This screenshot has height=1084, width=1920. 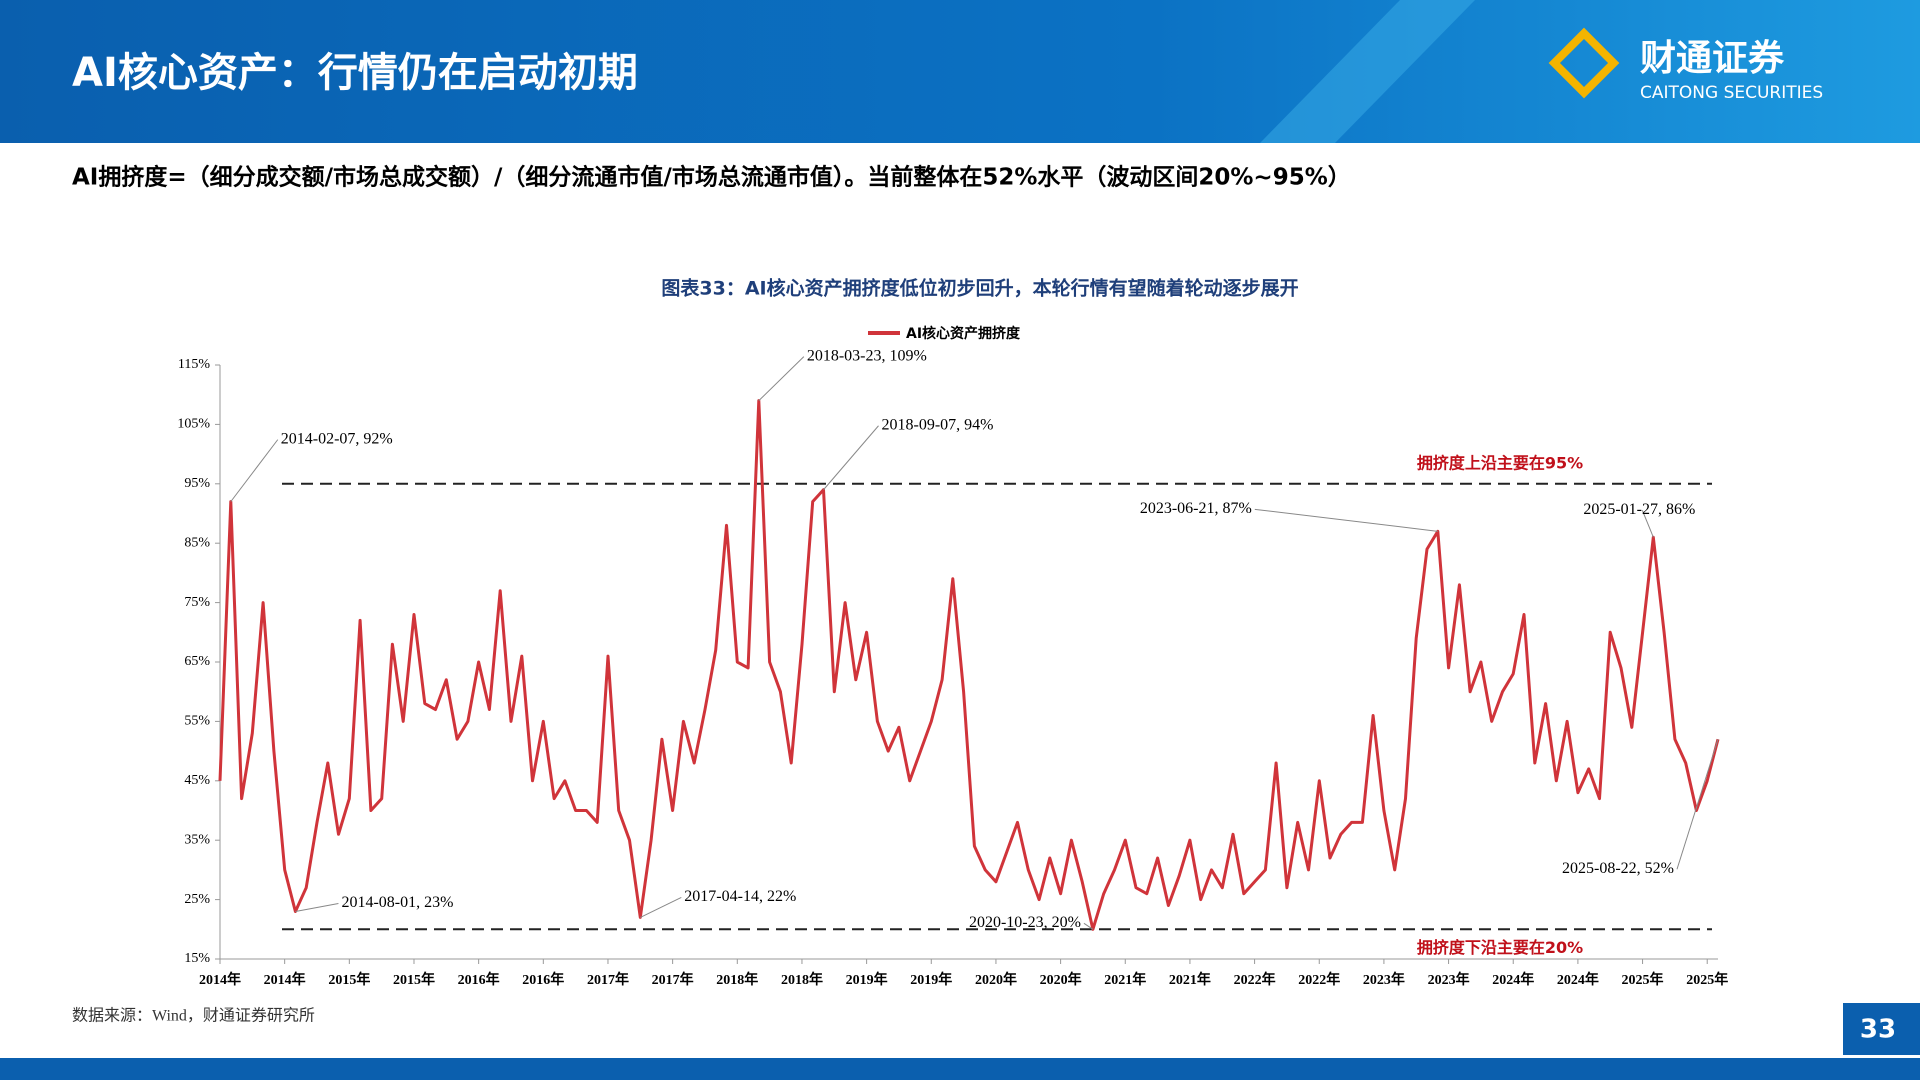 I want to click on y-tick-label: 35%, so click(x=197, y=839).